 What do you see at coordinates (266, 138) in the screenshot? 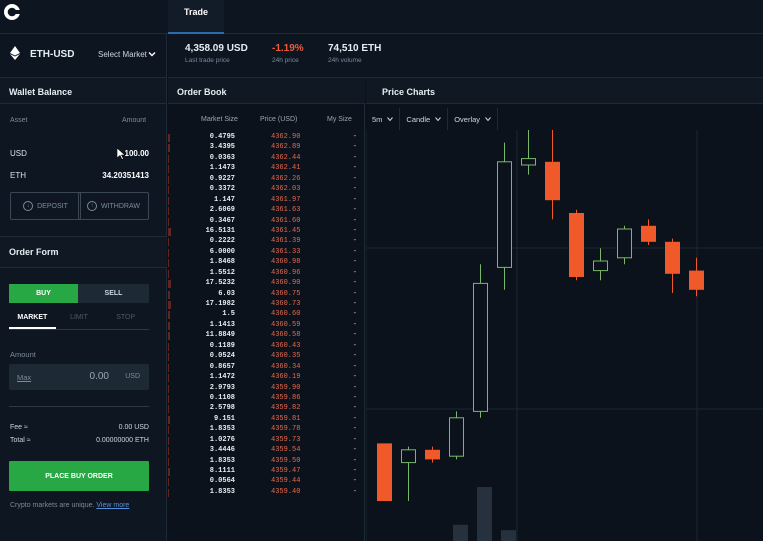
I see `order-book-row: 0.4795 4362.90 -` at bounding box center [266, 138].